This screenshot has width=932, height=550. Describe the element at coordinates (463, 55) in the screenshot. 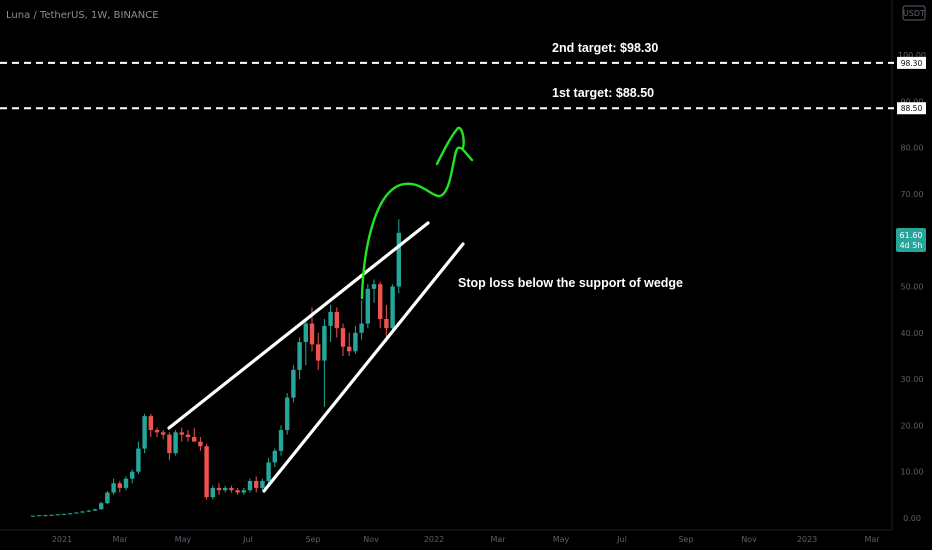

I see `target-level: 2nd target: $98.30 98.30` at that location.